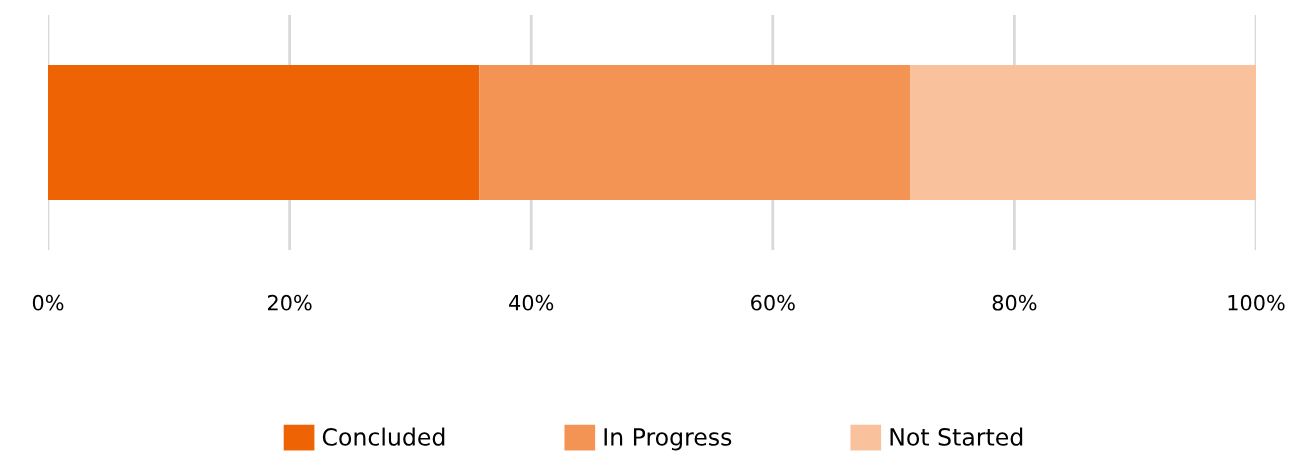  I want to click on x-tick-label: 60%, so click(773, 302).